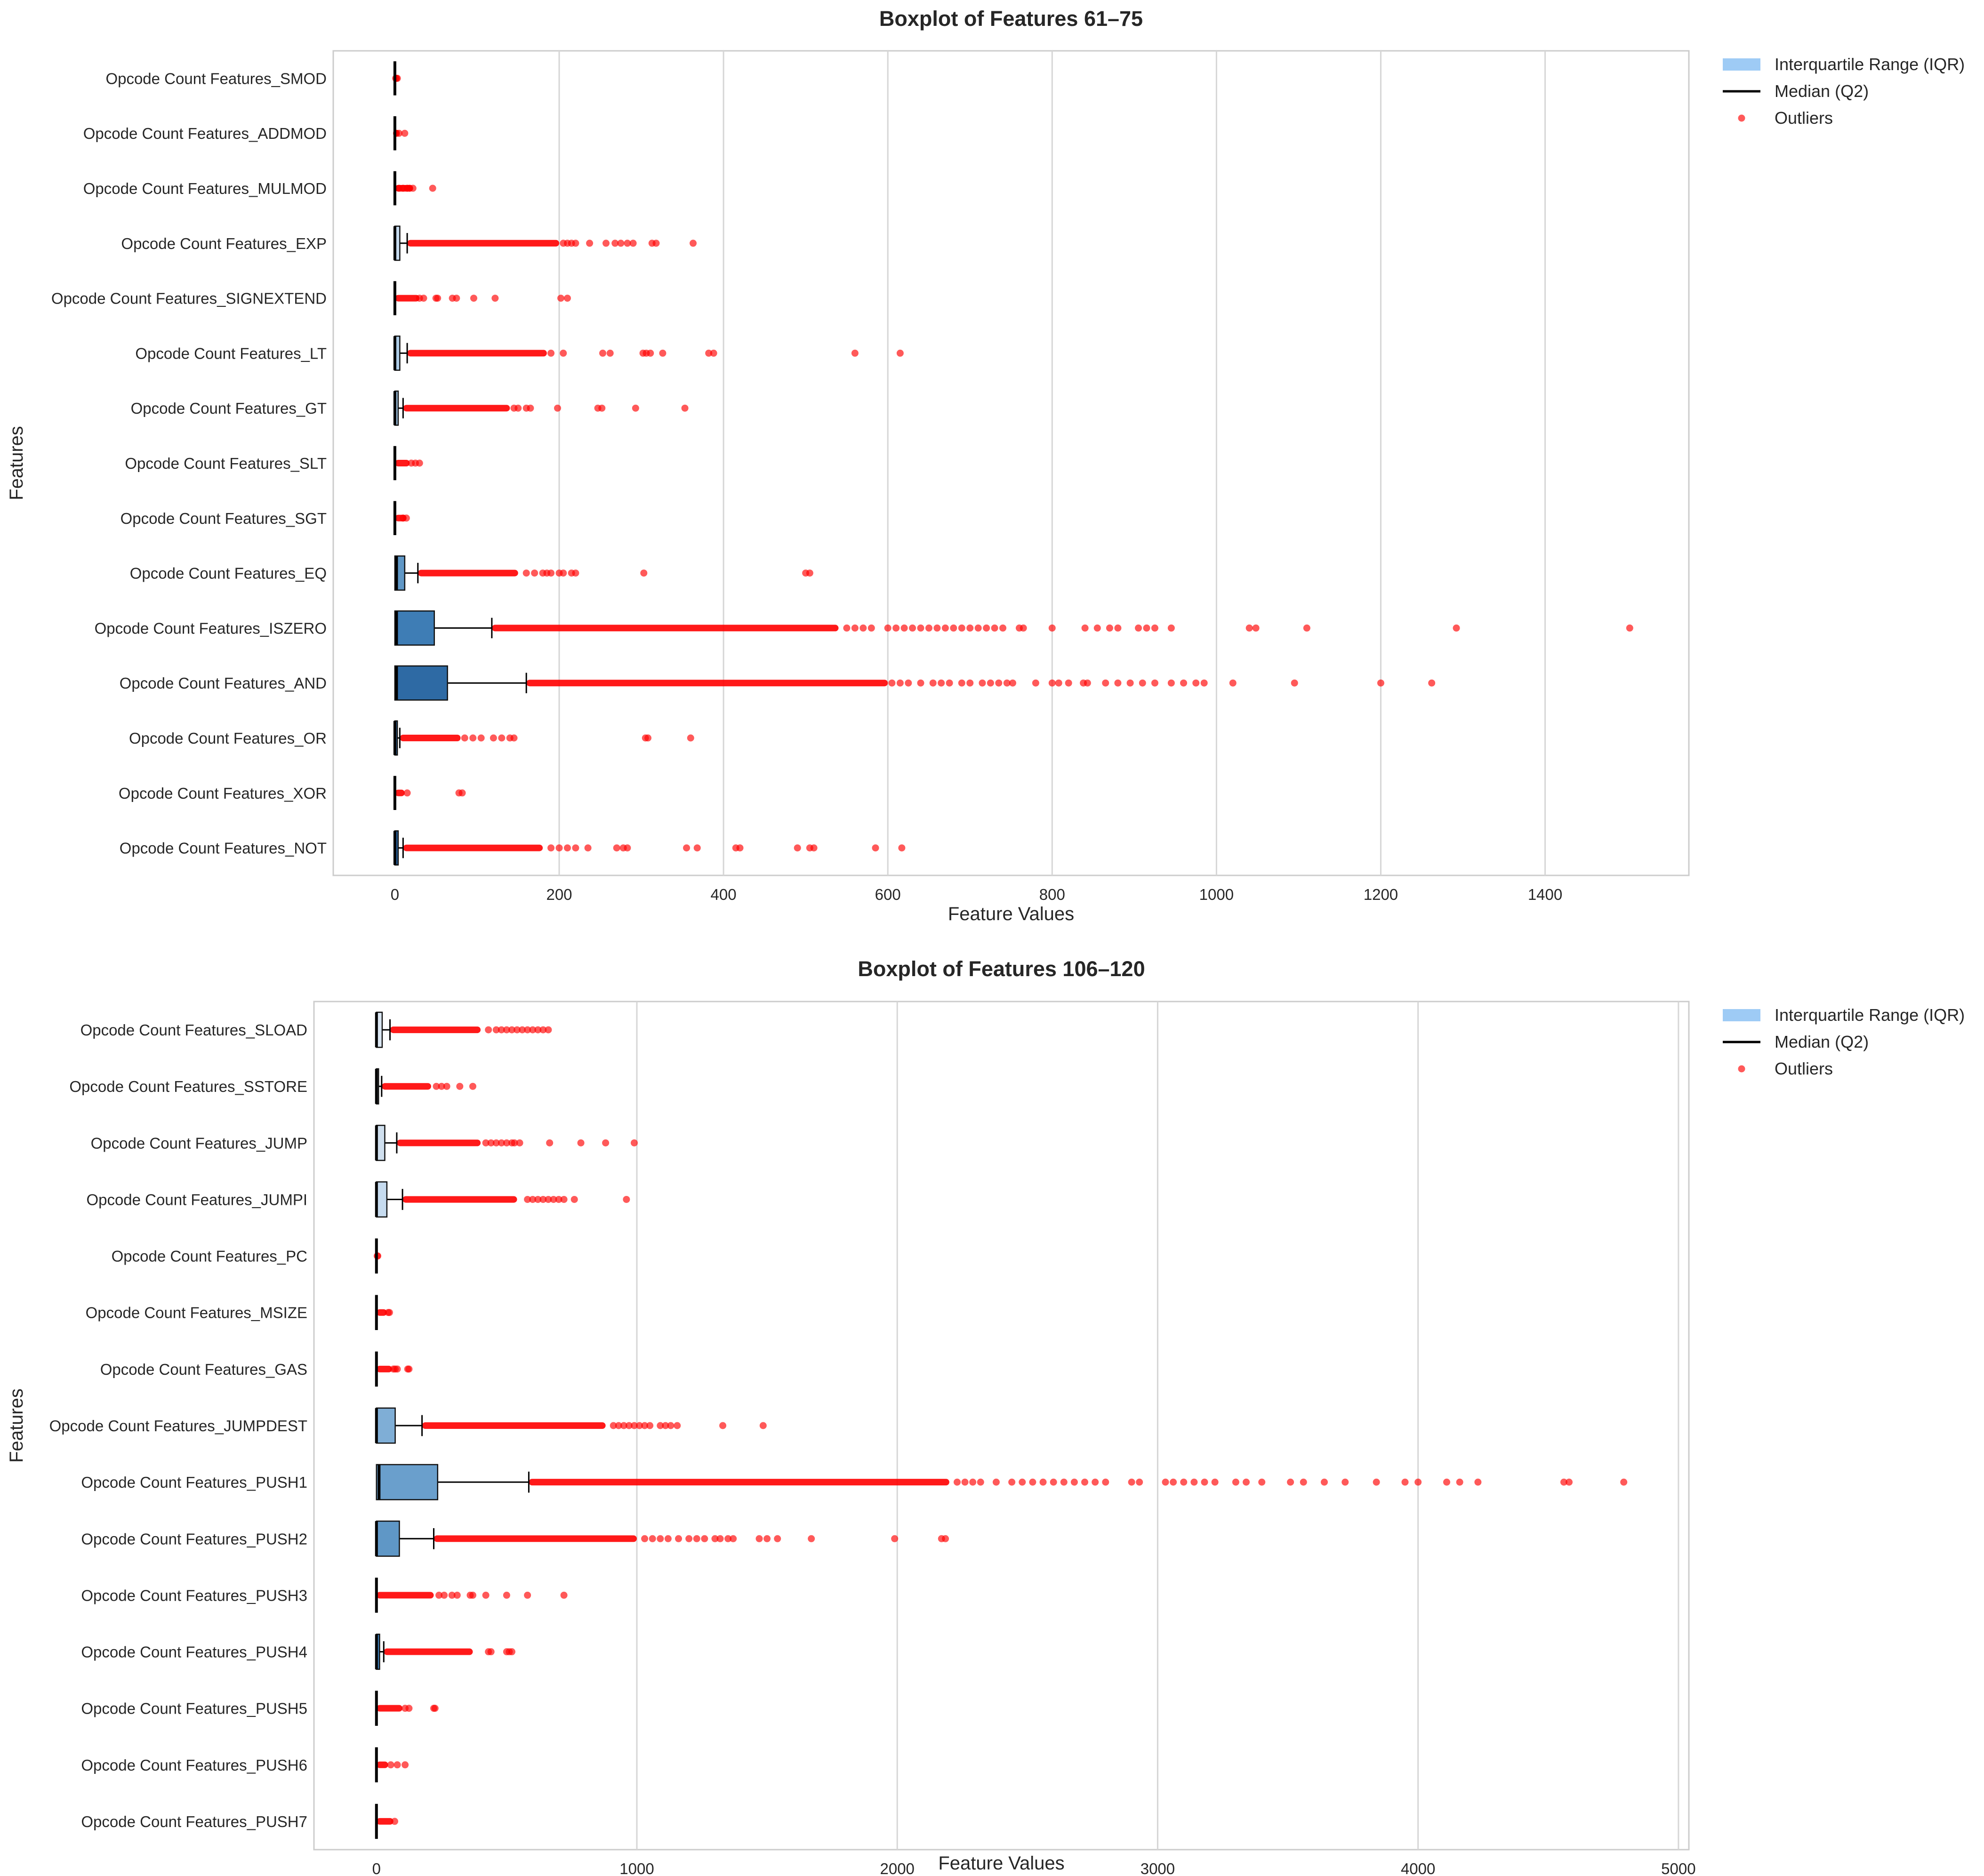  What do you see at coordinates (231, 353) in the screenshot?
I see `feature-label: Opcode Count Features_LT` at bounding box center [231, 353].